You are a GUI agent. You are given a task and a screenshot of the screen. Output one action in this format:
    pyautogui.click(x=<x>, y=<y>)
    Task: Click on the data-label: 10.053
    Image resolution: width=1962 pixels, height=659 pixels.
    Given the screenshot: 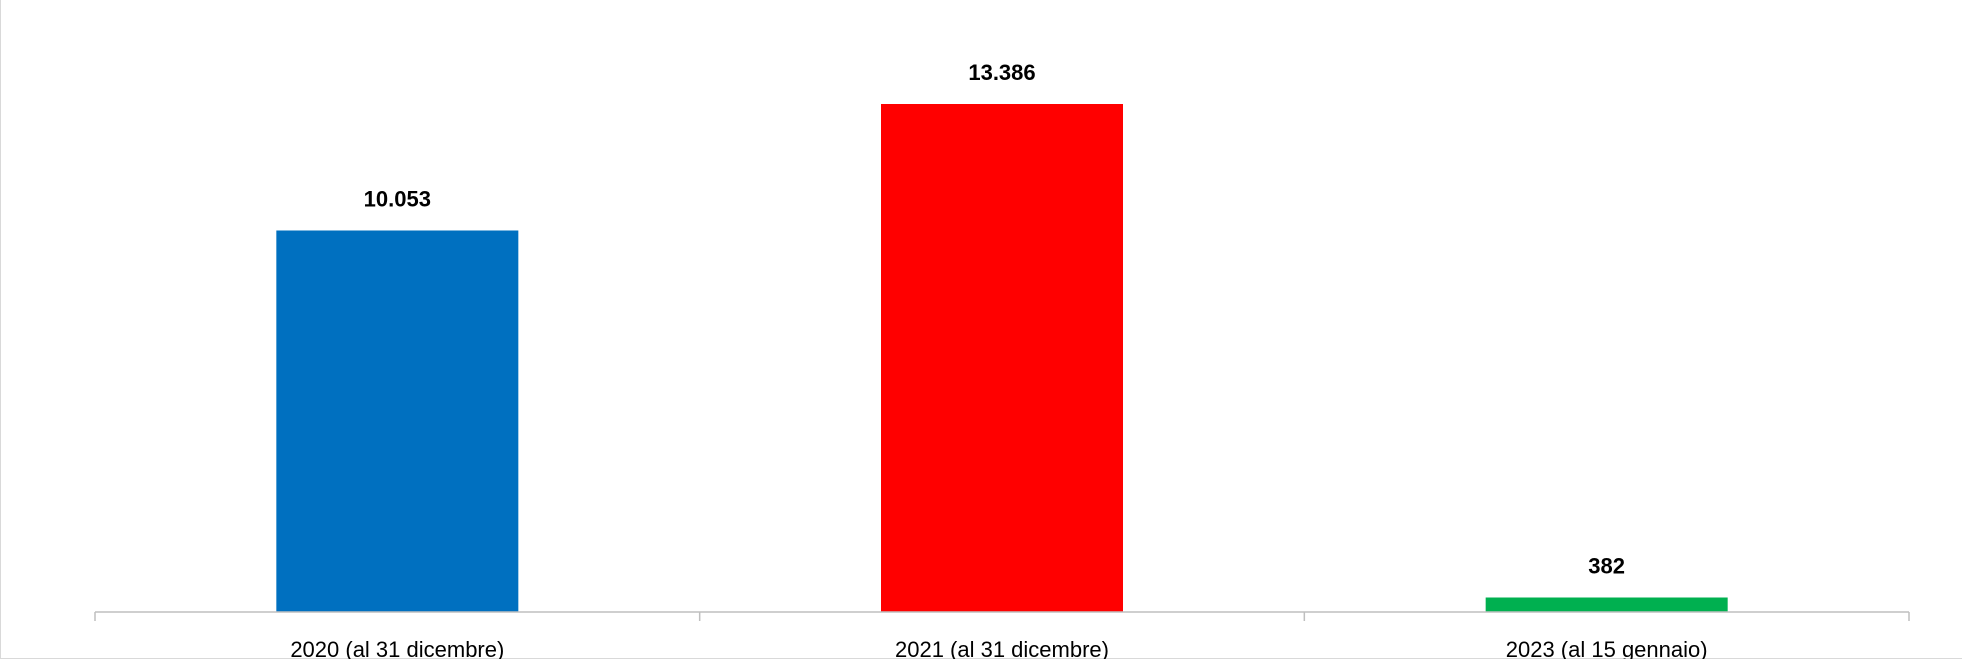 What is the action you would take?
    pyautogui.click(x=397, y=198)
    